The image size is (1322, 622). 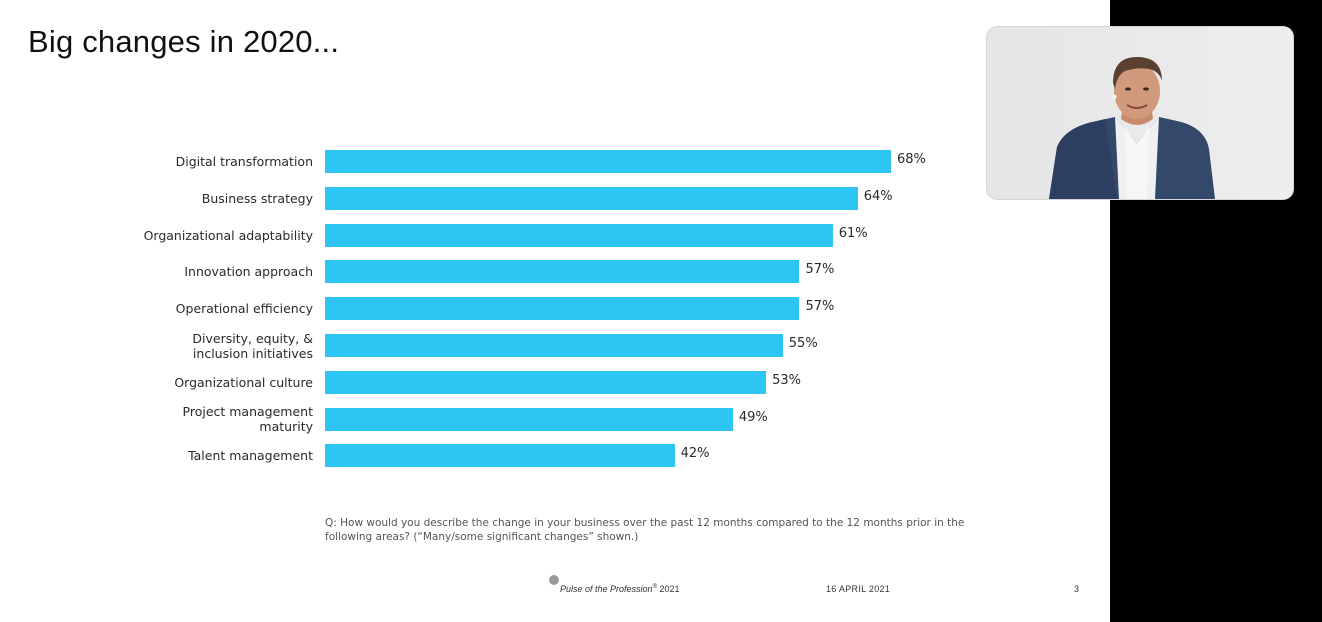 I want to click on footer-page-number: 3, so click(x=1077, y=589).